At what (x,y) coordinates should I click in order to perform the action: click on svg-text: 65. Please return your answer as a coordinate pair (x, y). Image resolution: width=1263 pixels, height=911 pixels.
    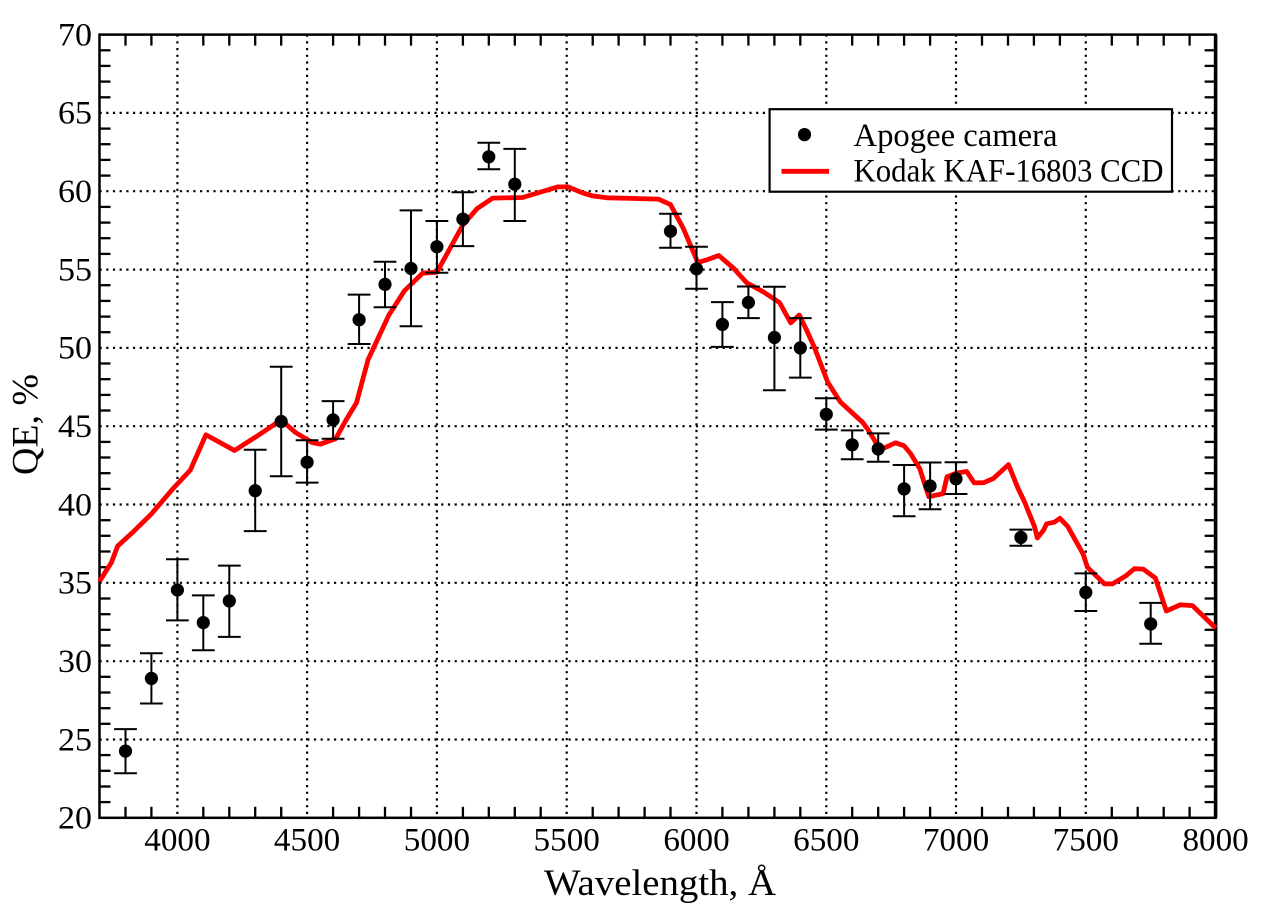
    Looking at the image, I should click on (75, 114).